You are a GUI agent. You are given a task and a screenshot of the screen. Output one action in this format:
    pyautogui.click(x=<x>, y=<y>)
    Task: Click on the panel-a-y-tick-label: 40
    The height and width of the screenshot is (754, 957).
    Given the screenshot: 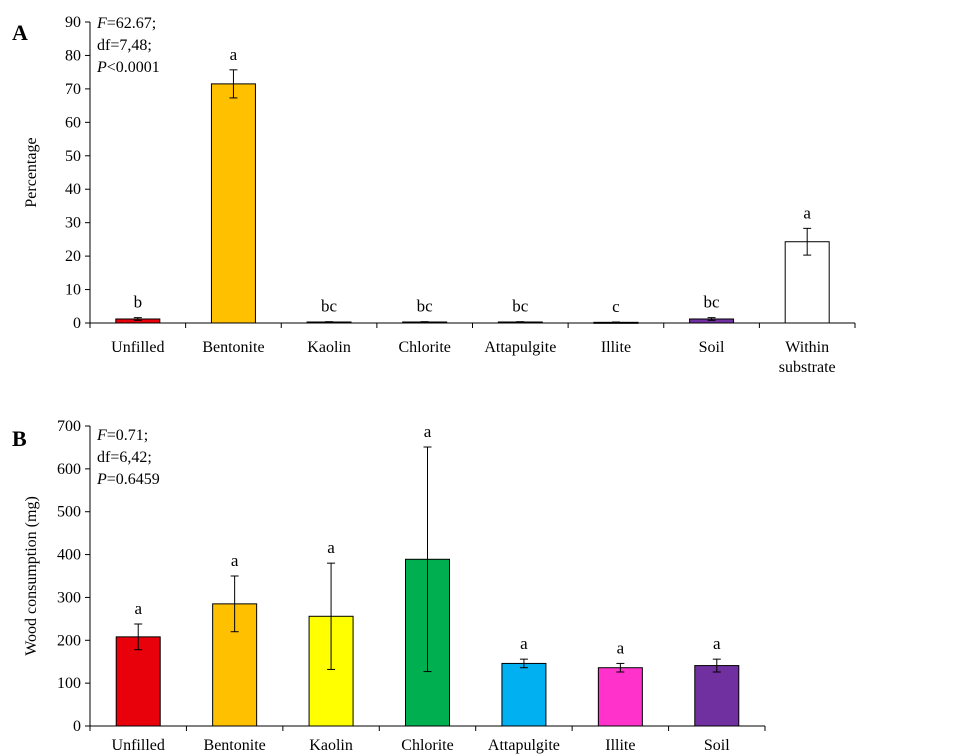 What is the action you would take?
    pyautogui.click(x=73, y=189)
    